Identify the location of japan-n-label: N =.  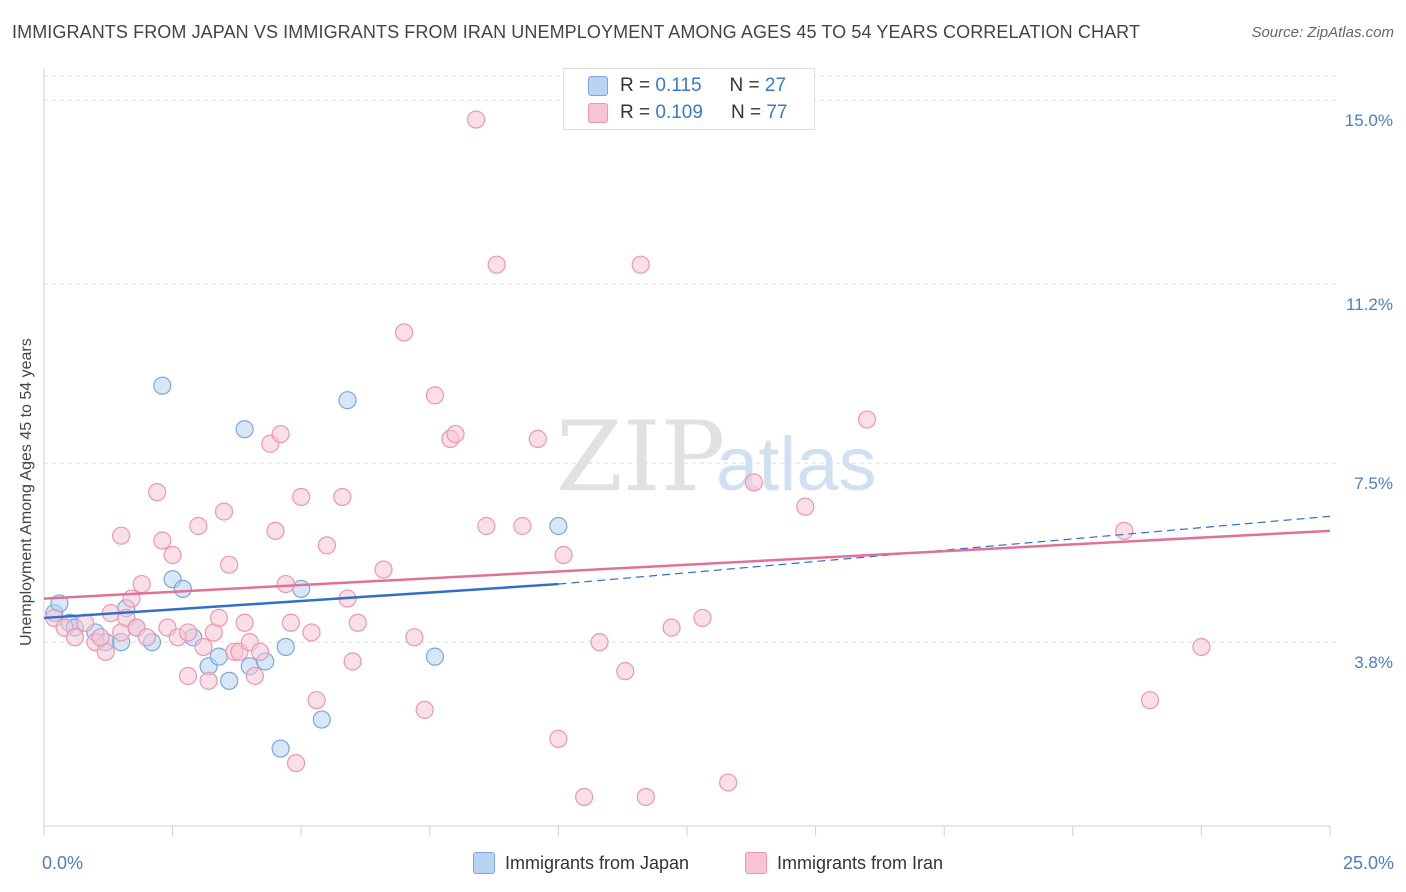
(744, 85).